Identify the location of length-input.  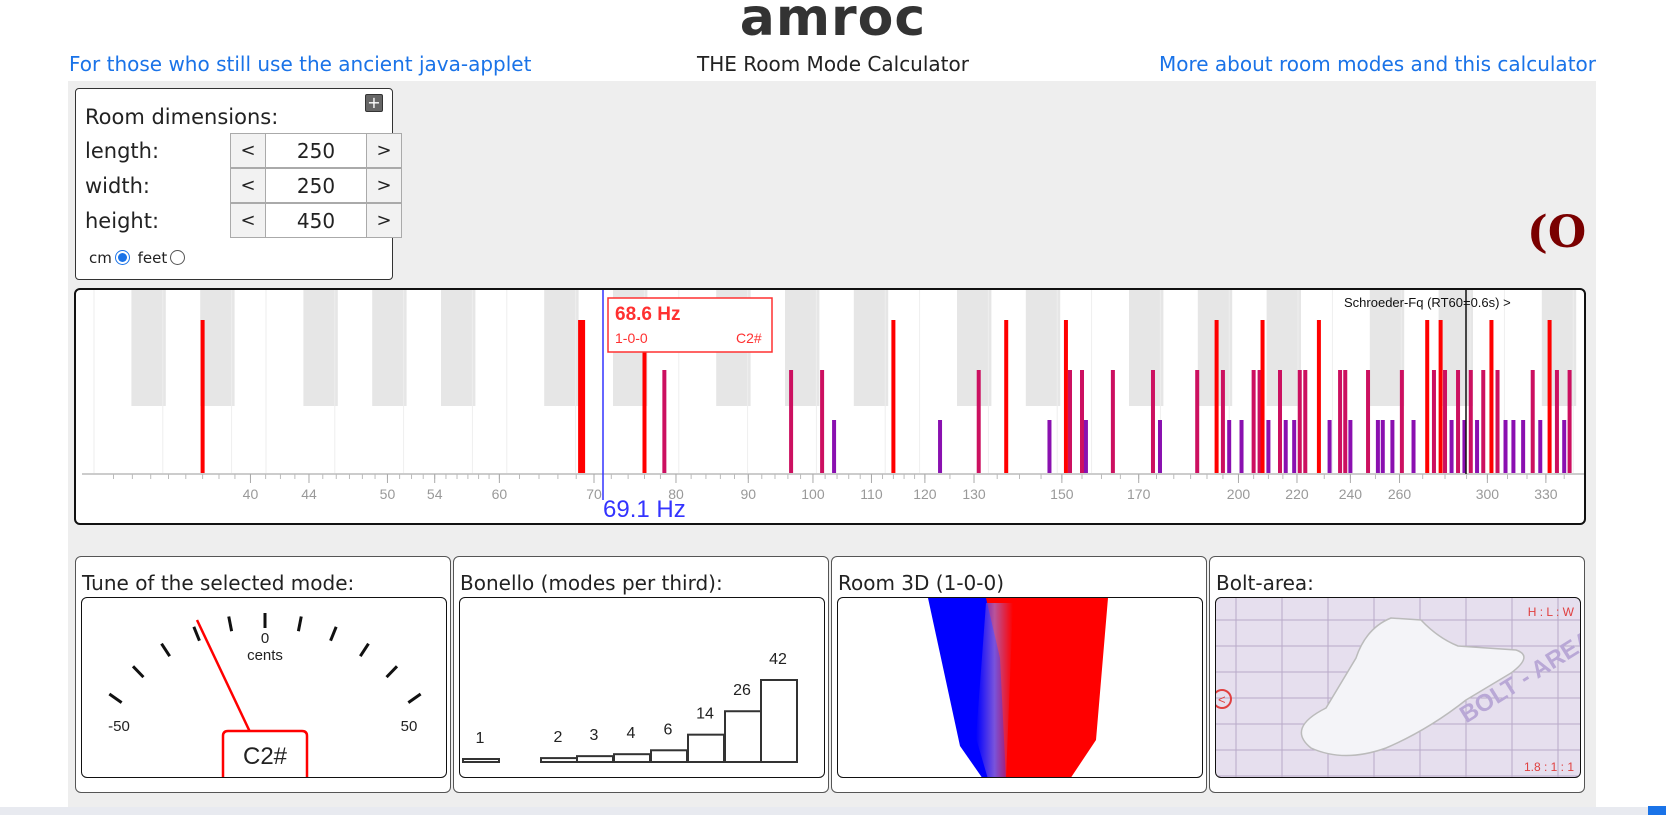
(316, 150).